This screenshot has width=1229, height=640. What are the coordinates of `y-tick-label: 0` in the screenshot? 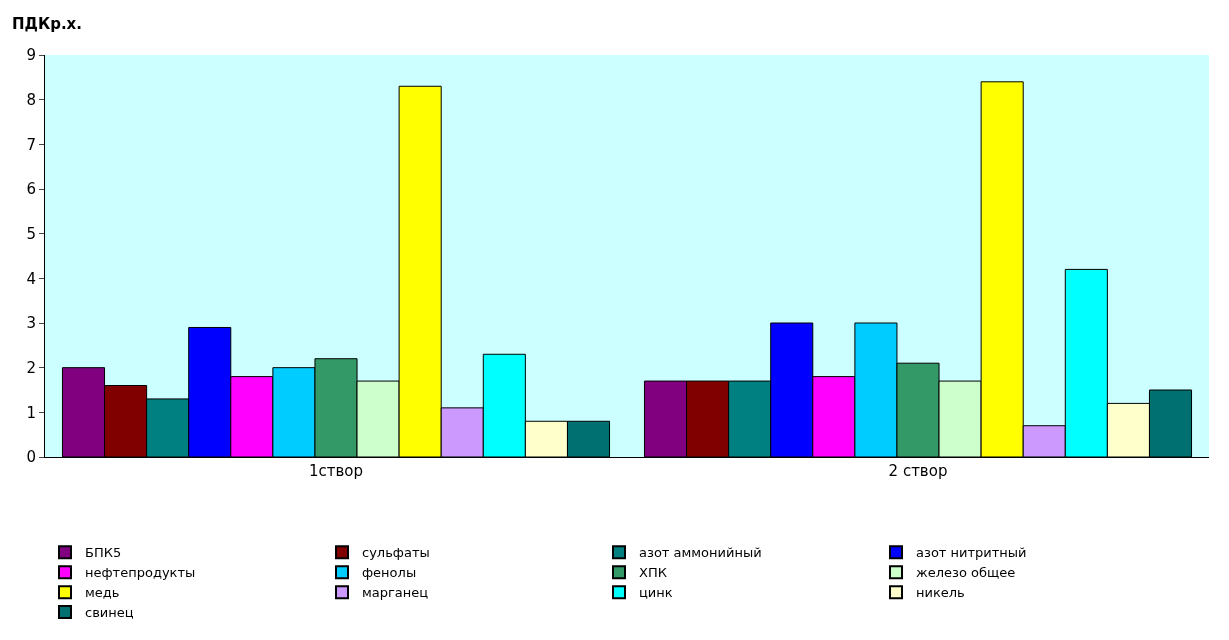 It's located at (31, 457).